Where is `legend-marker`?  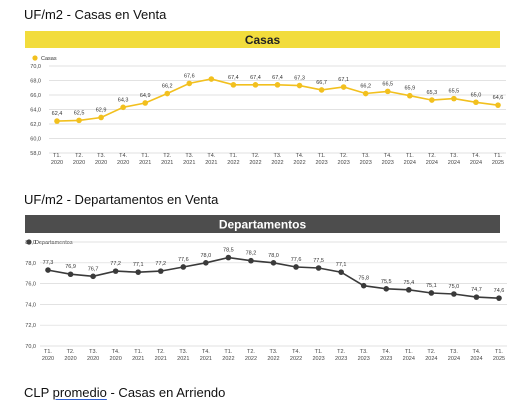 legend-marker is located at coordinates (35, 58).